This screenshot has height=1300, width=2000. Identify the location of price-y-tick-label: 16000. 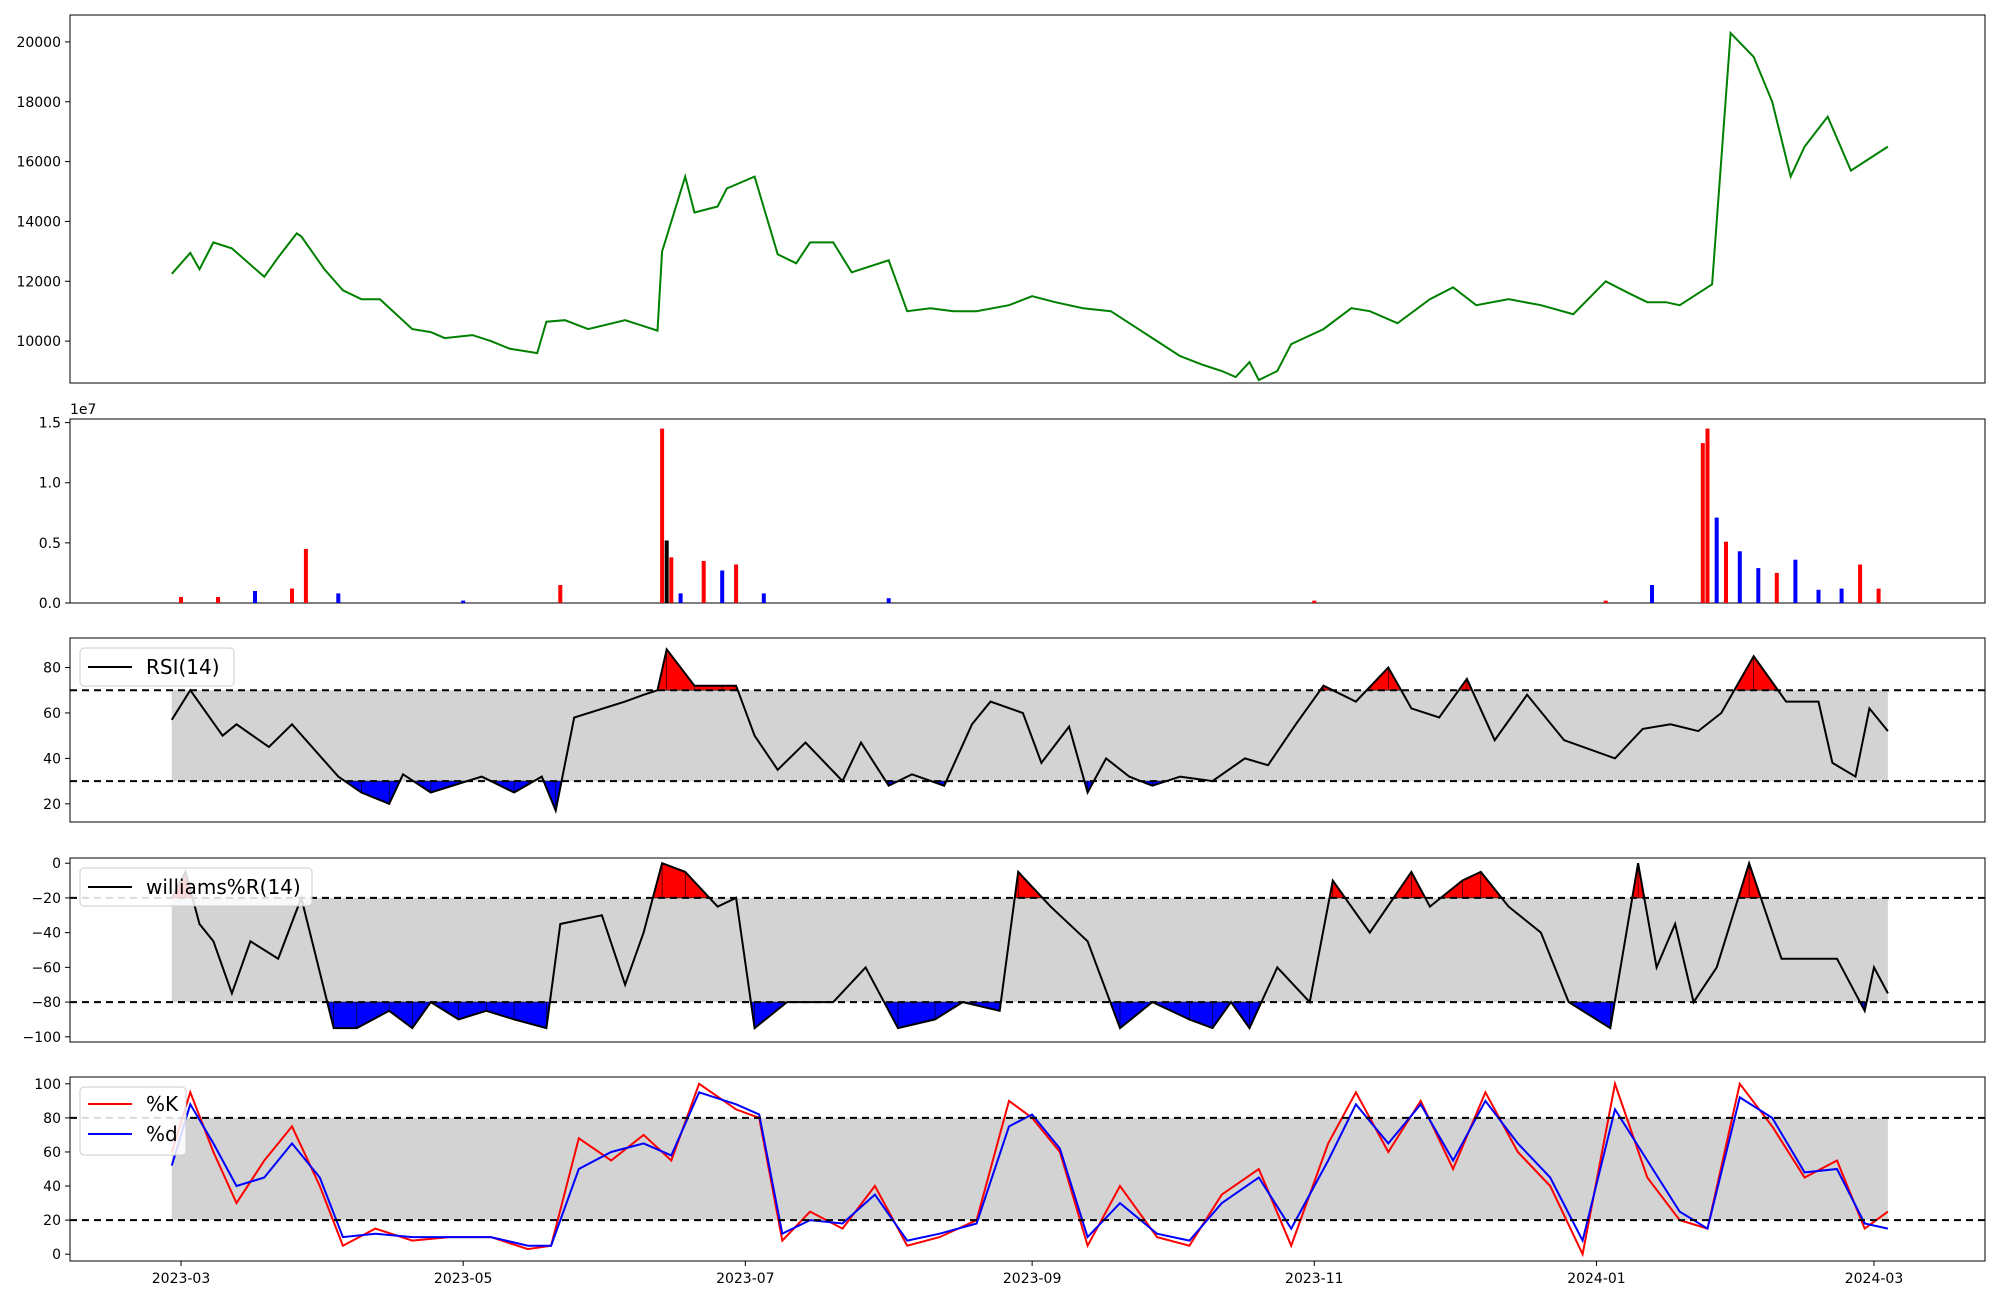
(38, 163).